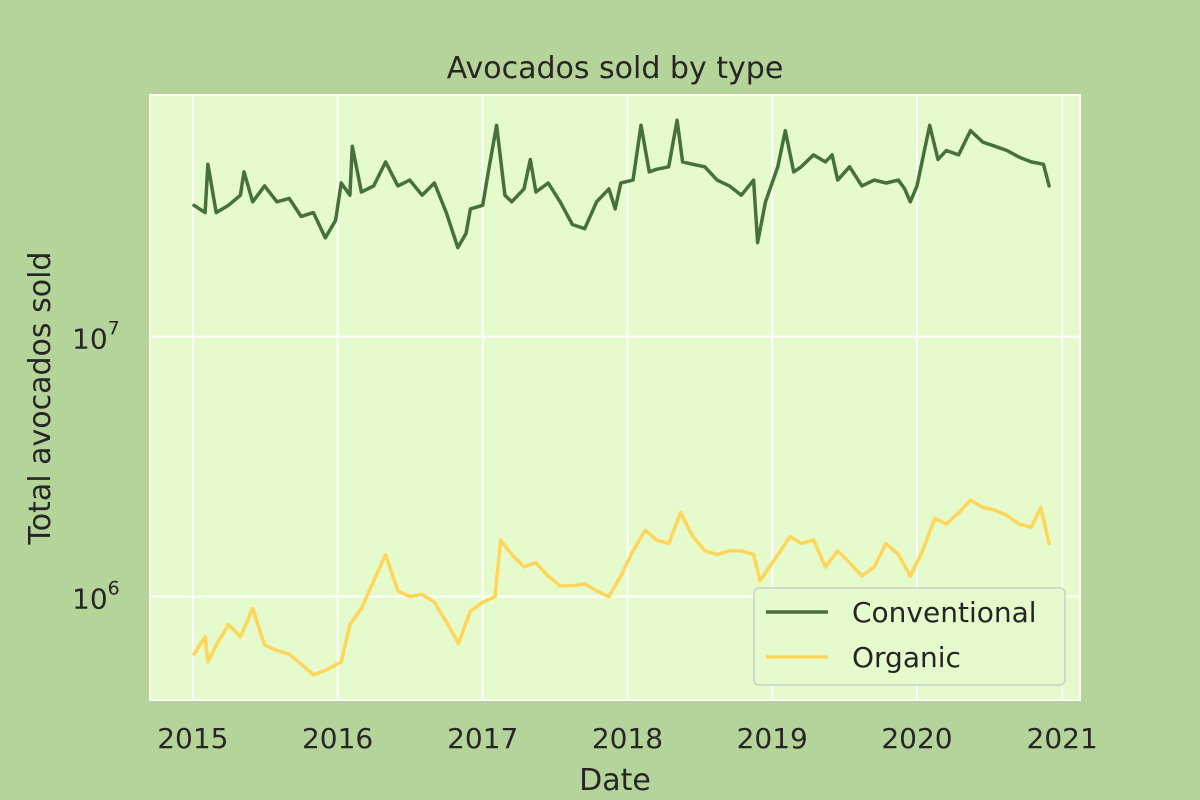 The width and height of the screenshot is (1200, 800). What do you see at coordinates (906, 657) in the screenshot?
I see `legend-label-organic: Organic` at bounding box center [906, 657].